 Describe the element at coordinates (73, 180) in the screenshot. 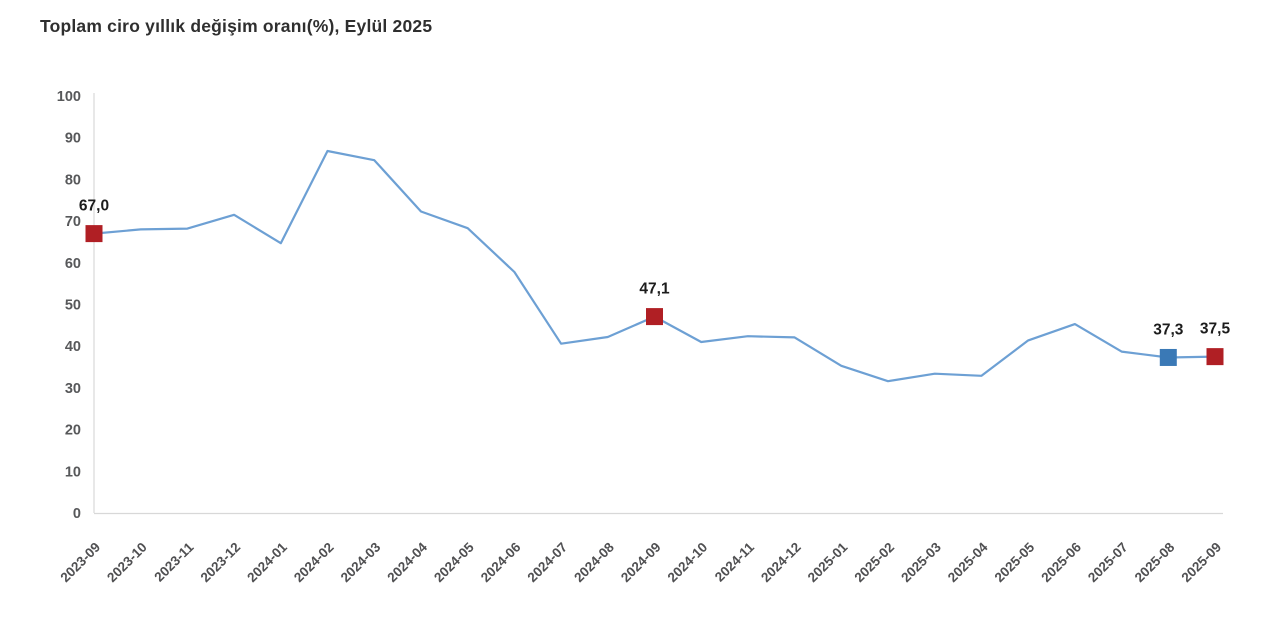

I see `y-tick-label: 80` at that location.